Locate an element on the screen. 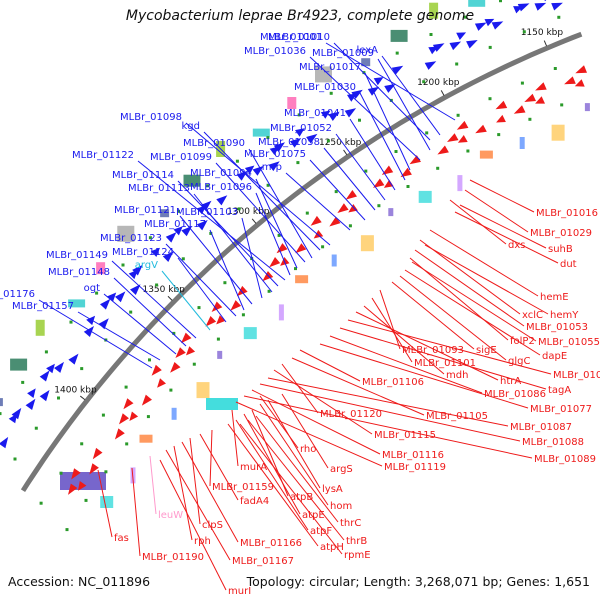 The width and height of the screenshot is (600, 600). gene-label-forward: MLBr_01090 is located at coordinates (214, 143).